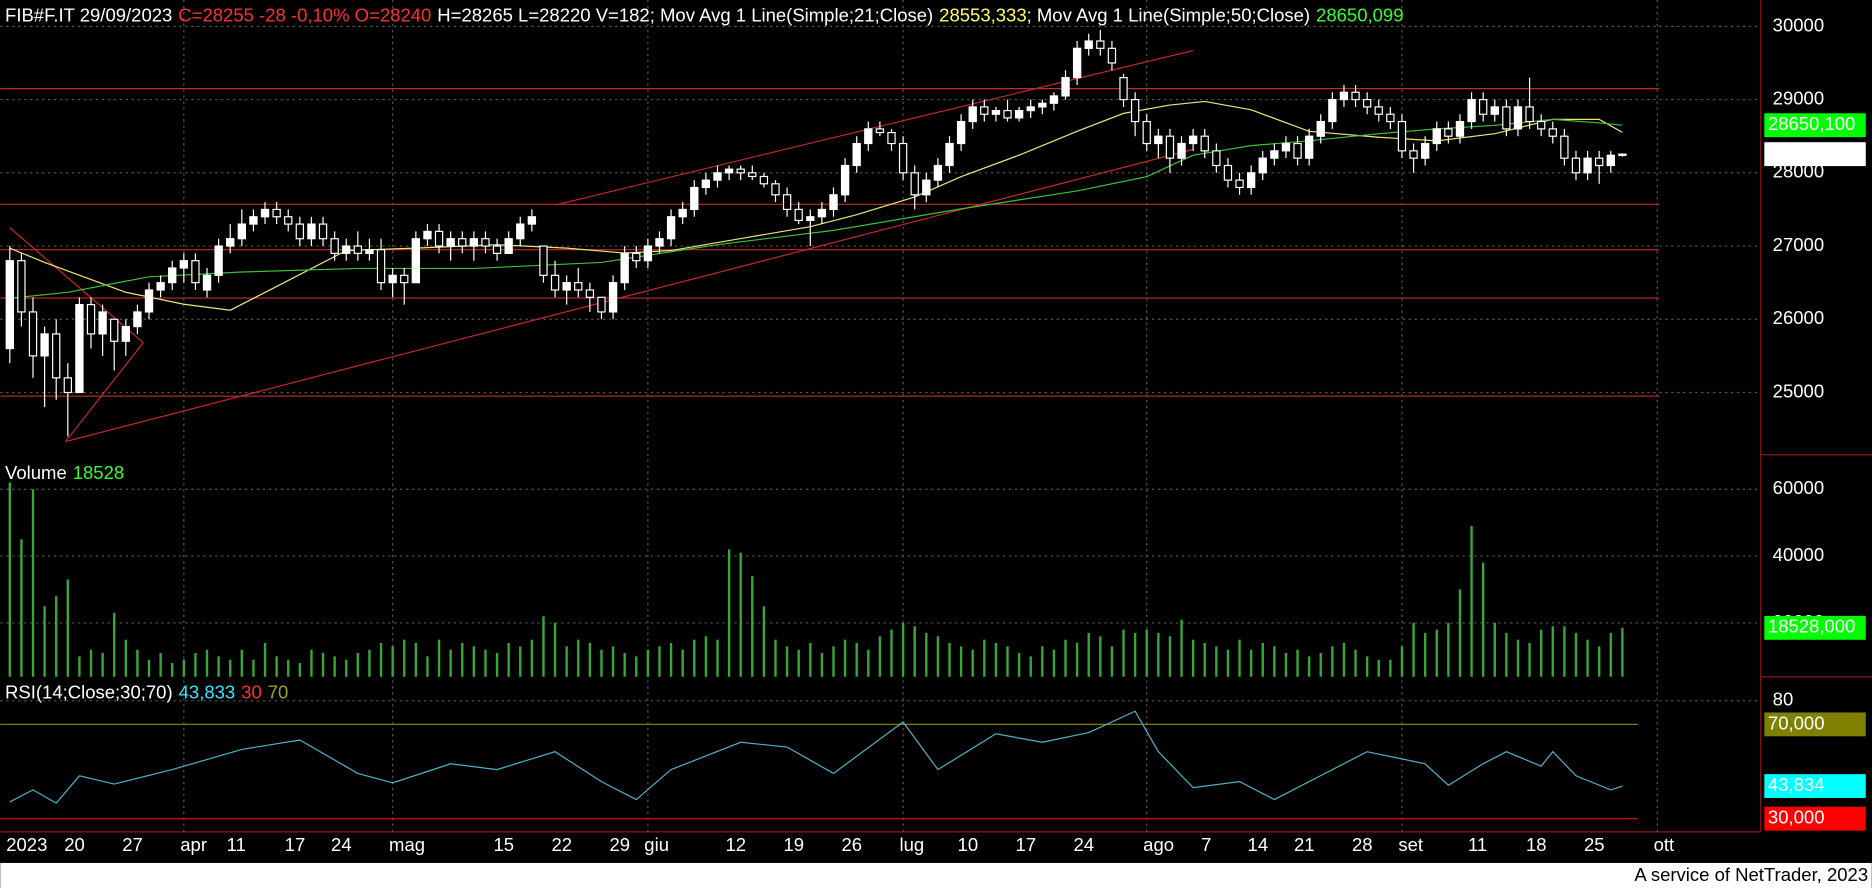 This screenshot has height=888, width=1872. Describe the element at coordinates (1258, 844) in the screenshot. I see `x-tick-label: 14` at that location.